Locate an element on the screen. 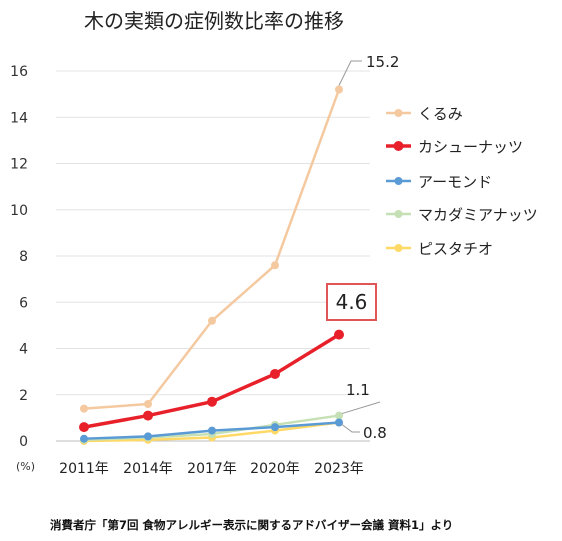 This screenshot has height=541, width=562. y-tick-label: 16 is located at coordinates (19, 72).